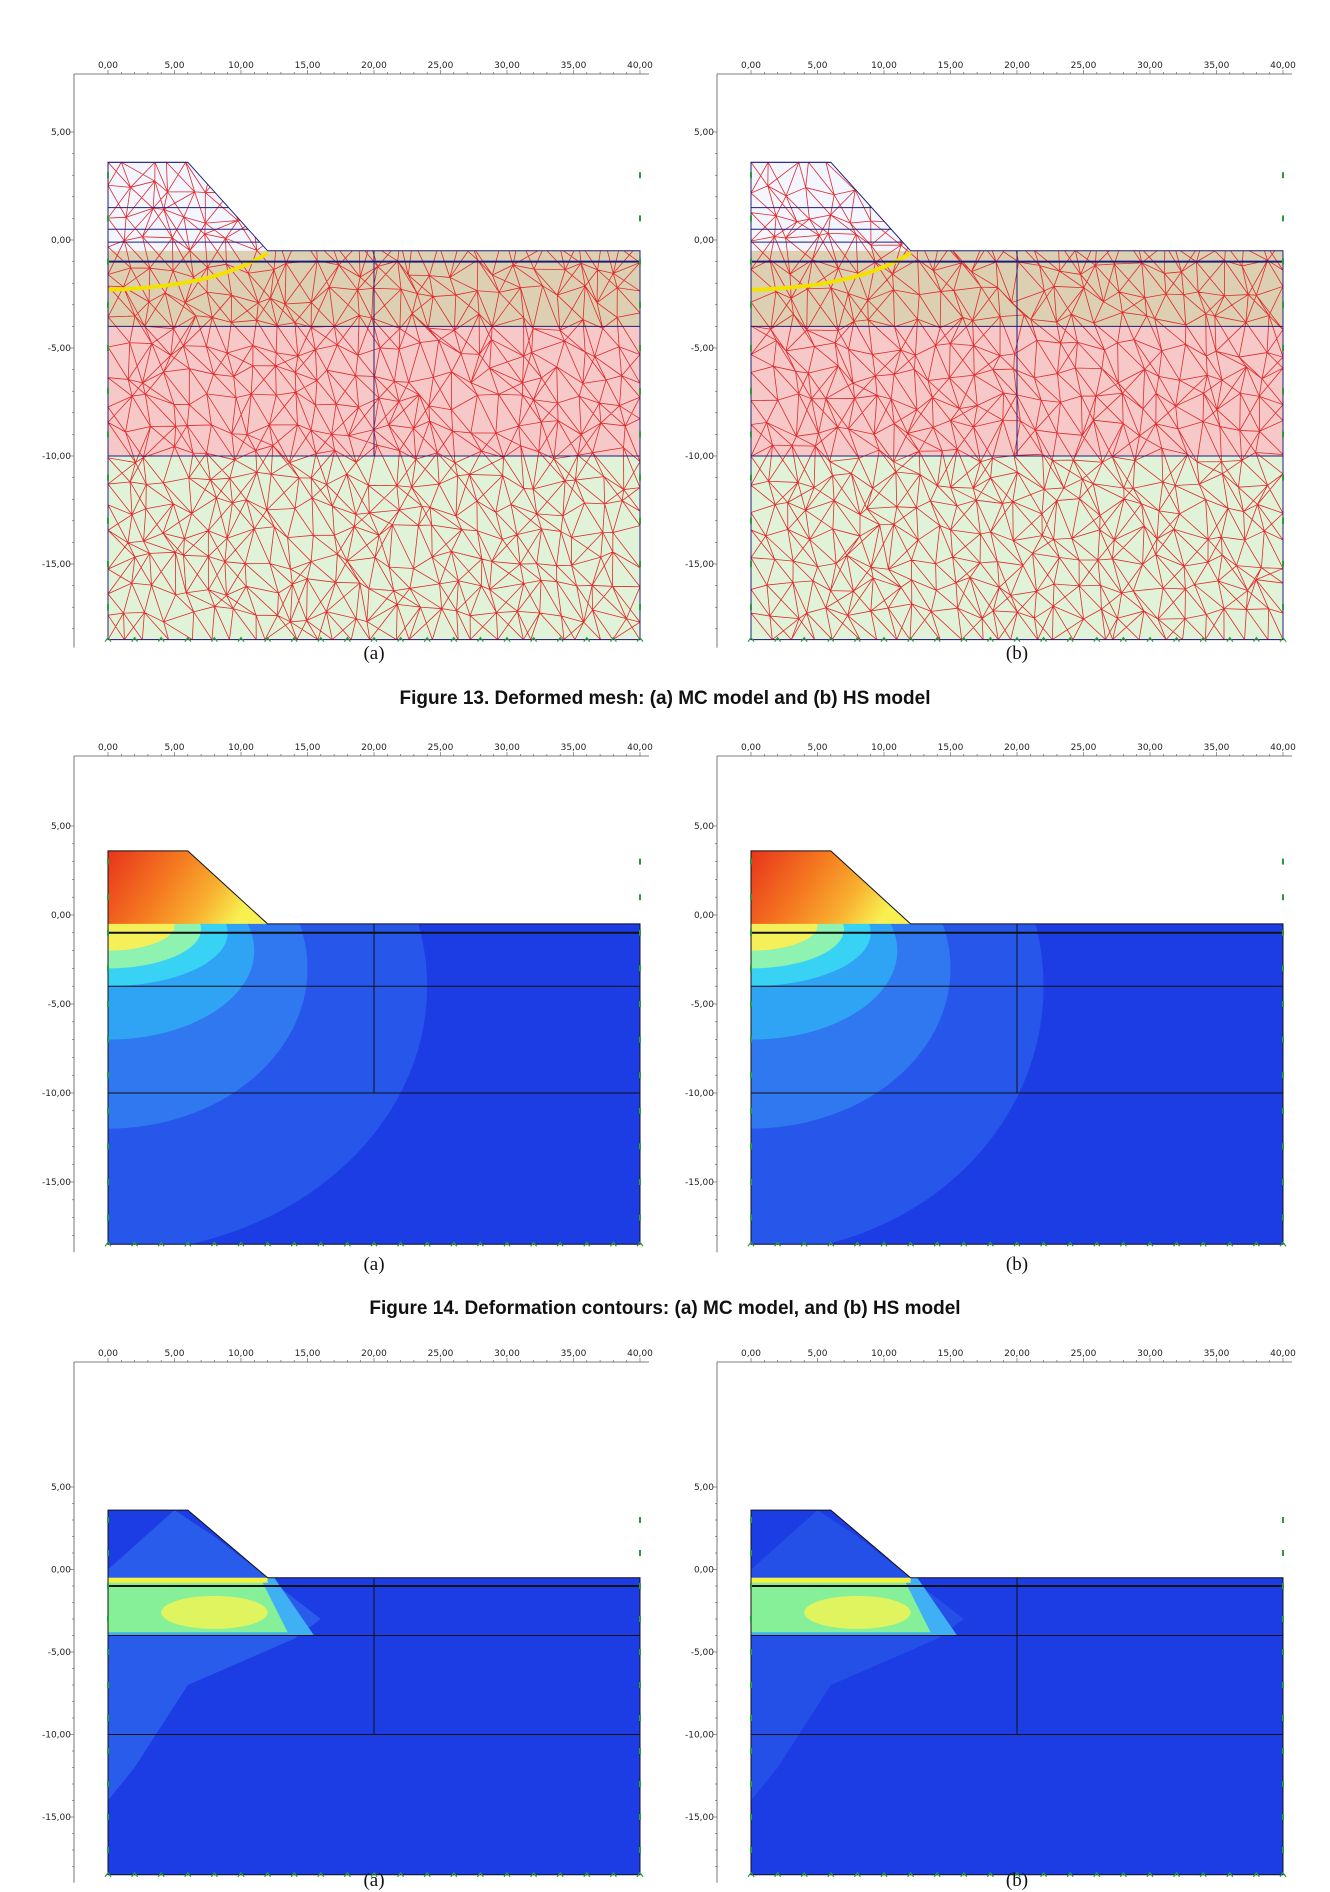 This screenshot has height=1892, width=1330. What do you see at coordinates (188, 271) in the screenshot?
I see `slip-surface` at bounding box center [188, 271].